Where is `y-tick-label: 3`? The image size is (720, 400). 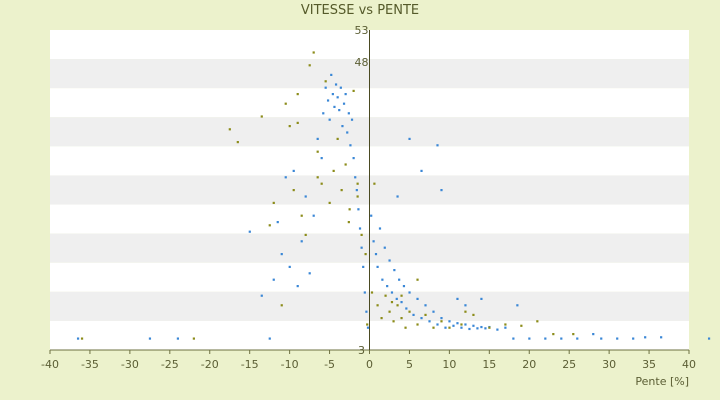 y-tick-label: 3 is located at coordinates (361, 350).